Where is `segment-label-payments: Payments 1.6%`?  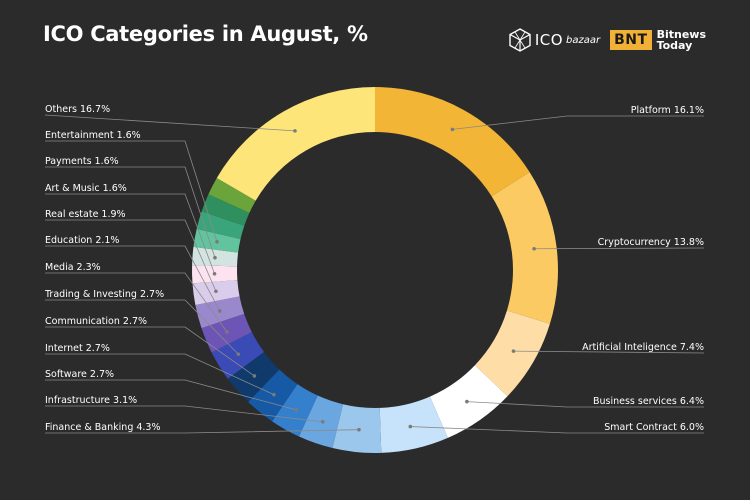
segment-label-payments: Payments 1.6% is located at coordinates (82, 161).